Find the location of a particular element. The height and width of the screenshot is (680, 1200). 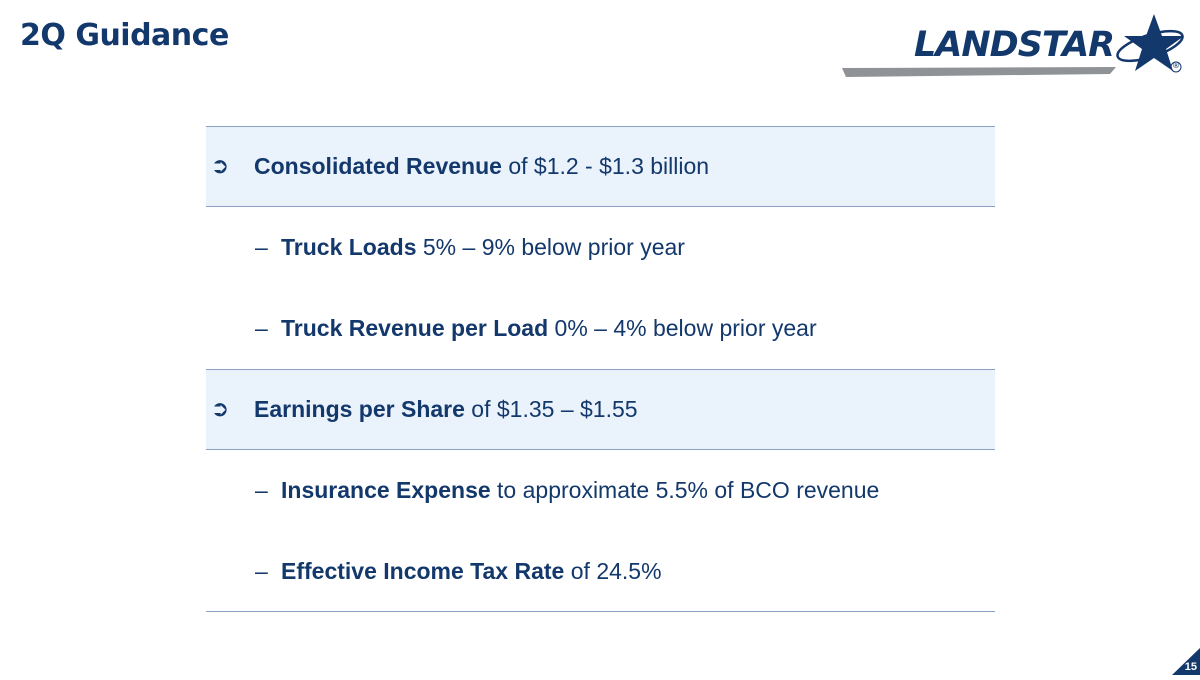

star-logo-icon is located at coordinates (1154, 42).